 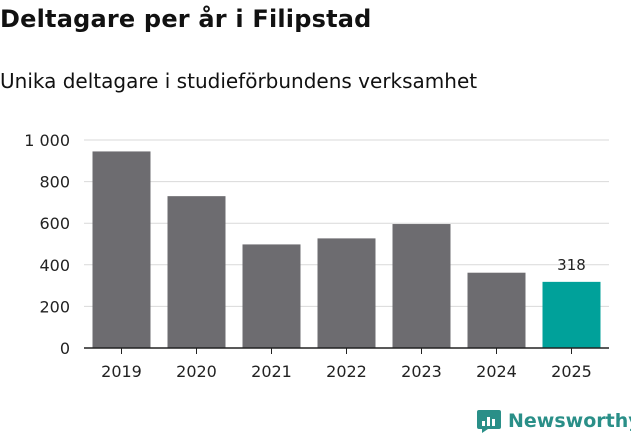 What do you see at coordinates (54, 265) in the screenshot?
I see `y-tick-label: 400` at bounding box center [54, 265].